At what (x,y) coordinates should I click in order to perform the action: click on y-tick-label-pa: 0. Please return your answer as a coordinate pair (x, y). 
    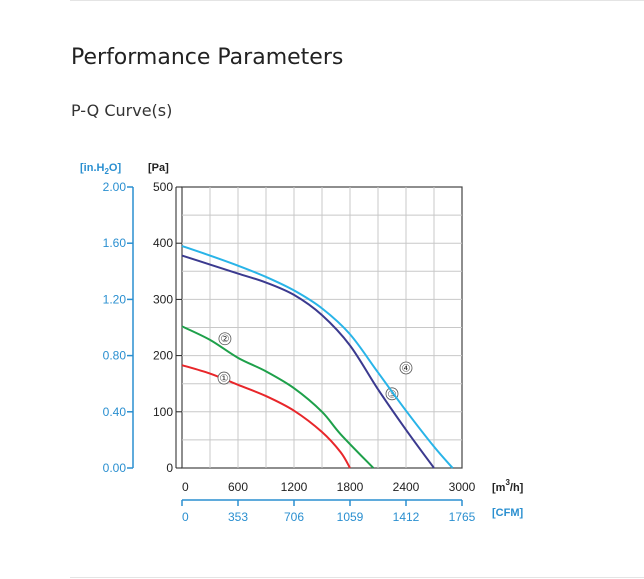
    Looking at the image, I should click on (169, 468).